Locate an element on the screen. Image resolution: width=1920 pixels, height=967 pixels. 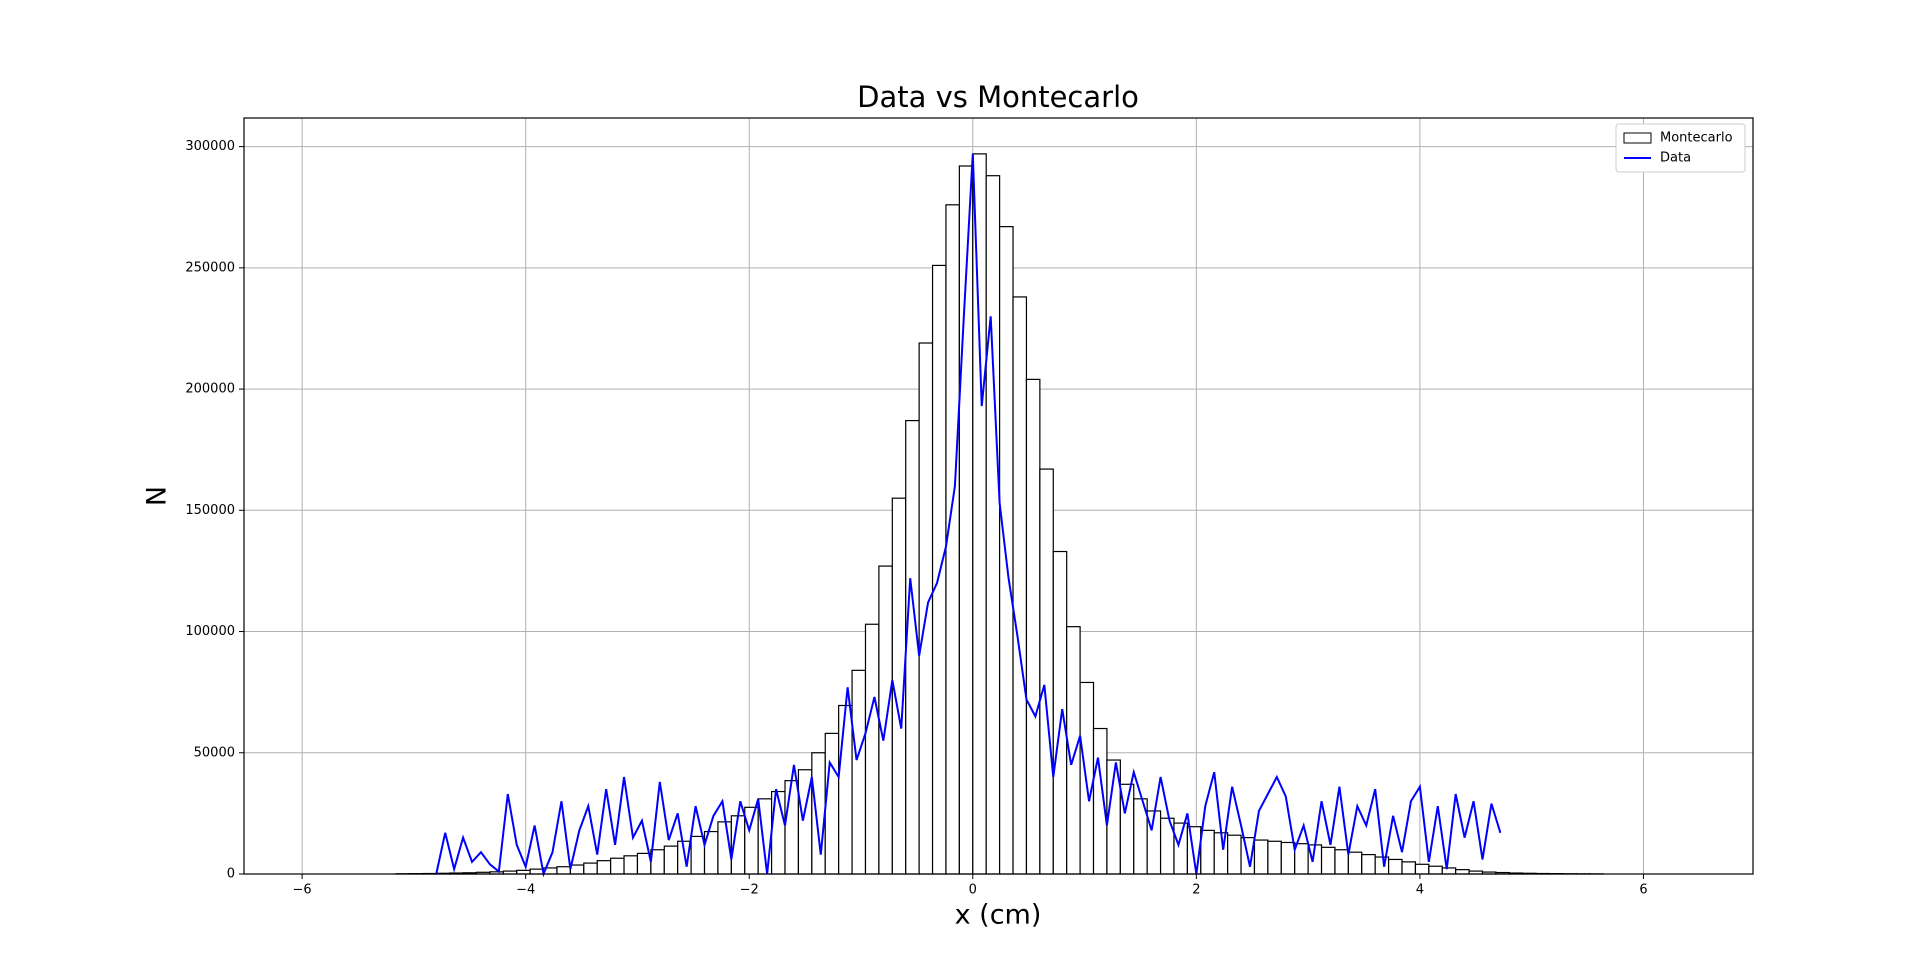
chart-title: Data vs Montecarlo is located at coordinates (998, 97).